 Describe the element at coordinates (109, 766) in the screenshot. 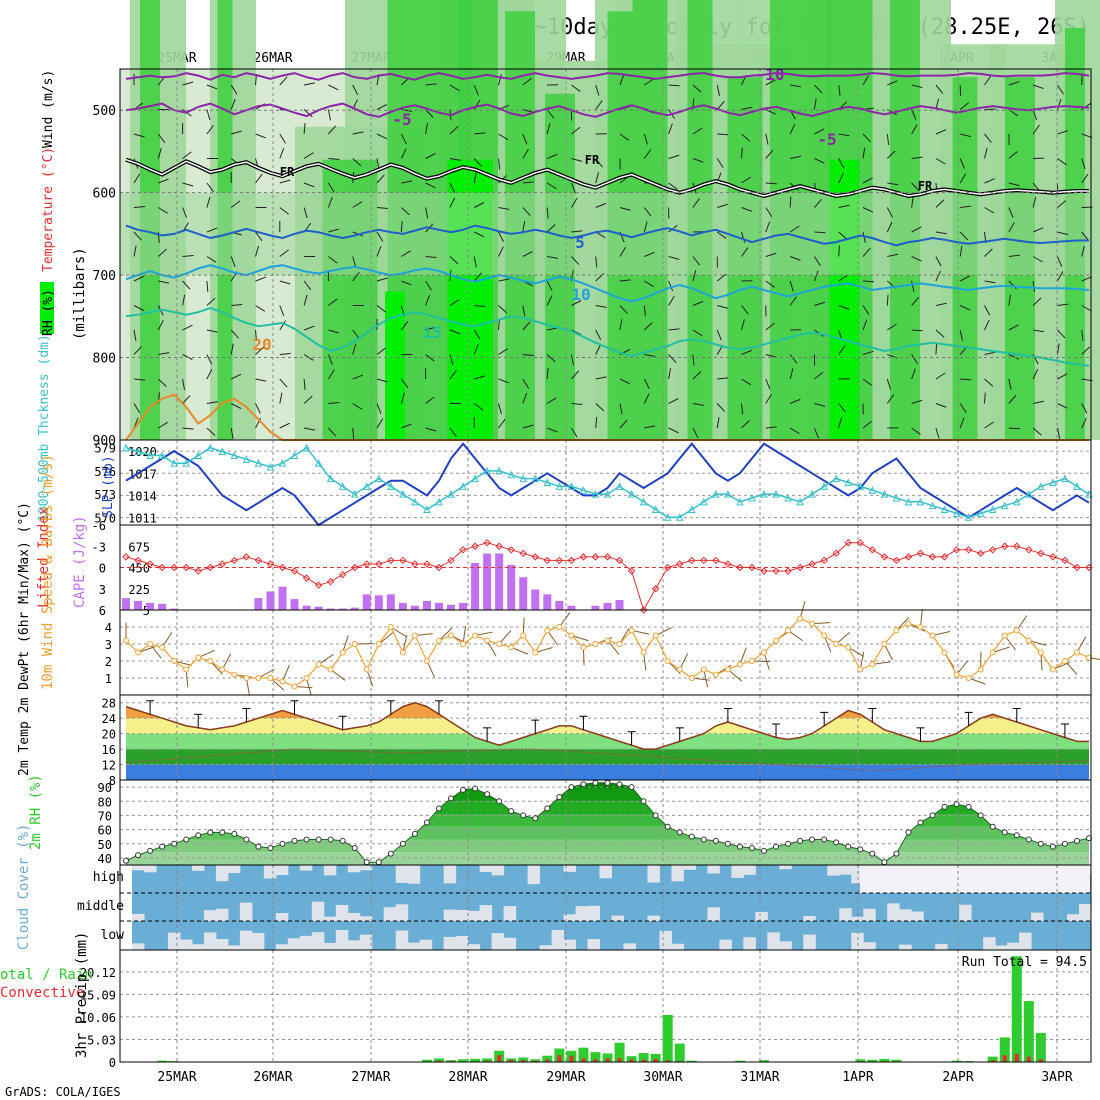

I see `temp-tick-label: 12` at that location.